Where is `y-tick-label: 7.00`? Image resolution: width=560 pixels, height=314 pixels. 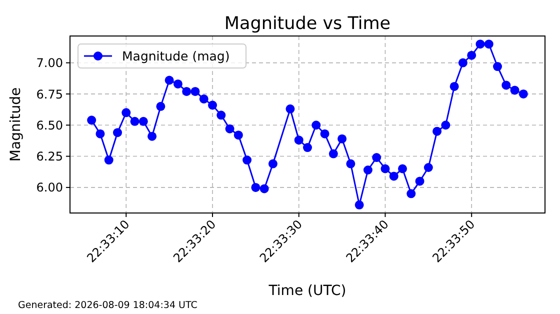 y-tick-label: 7.00 is located at coordinates (49, 63).